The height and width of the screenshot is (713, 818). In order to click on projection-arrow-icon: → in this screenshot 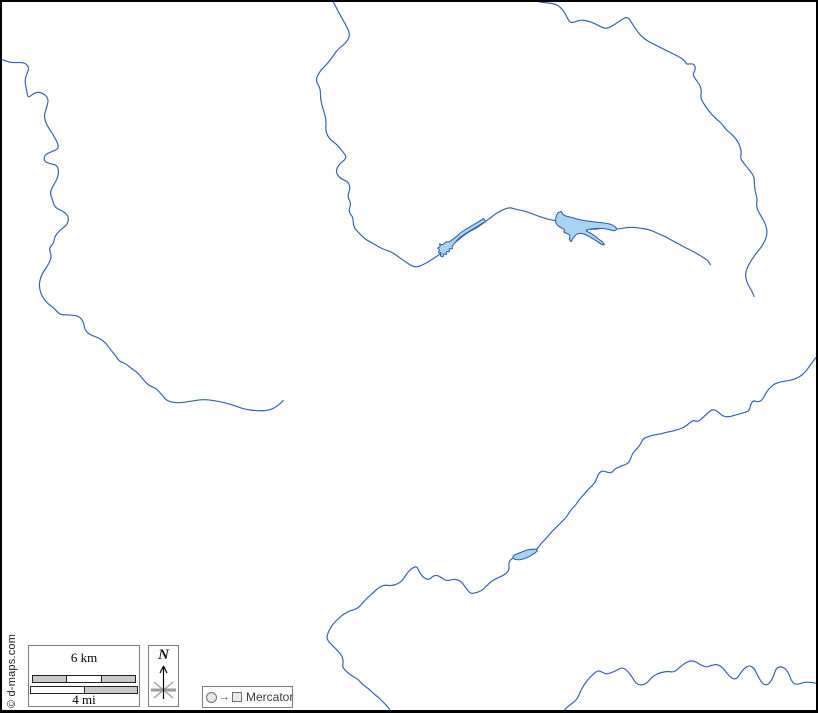, I will do `click(224, 696)`.